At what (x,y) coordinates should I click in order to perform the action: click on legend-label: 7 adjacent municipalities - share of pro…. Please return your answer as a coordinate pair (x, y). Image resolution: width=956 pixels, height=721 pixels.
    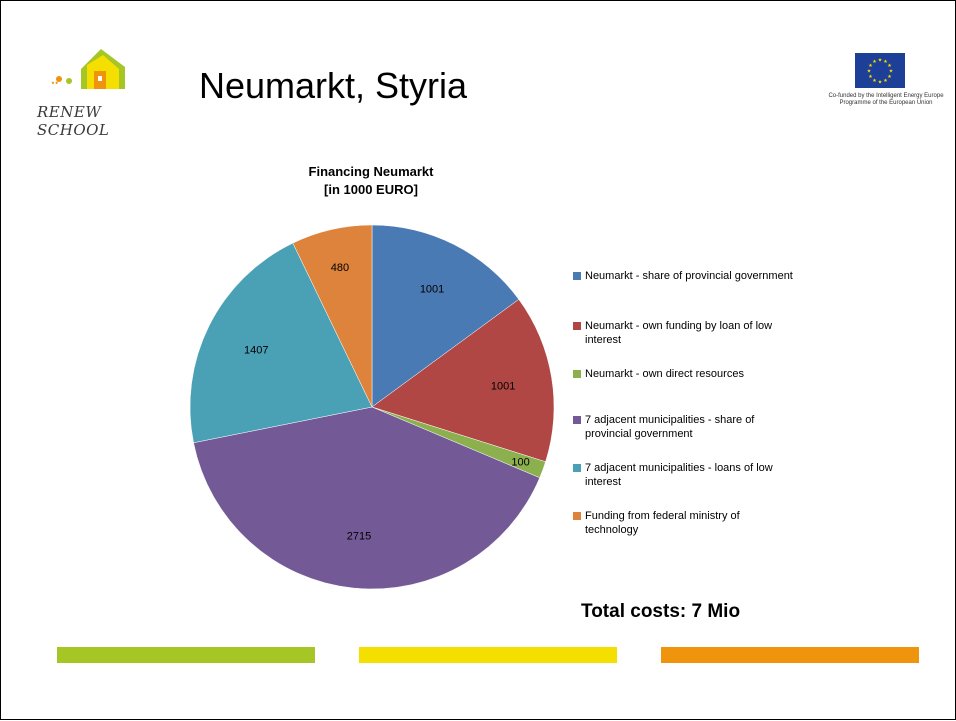
    Looking at the image, I should click on (670, 427).